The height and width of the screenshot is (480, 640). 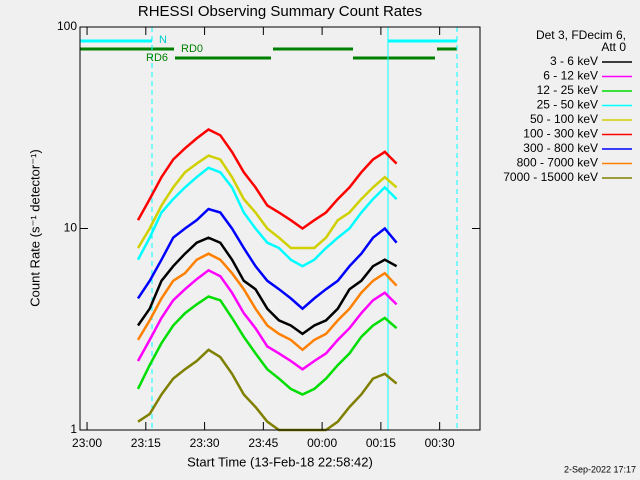 What do you see at coordinates (322, 443) in the screenshot?
I see `x-tick-label: 00:00` at bounding box center [322, 443].